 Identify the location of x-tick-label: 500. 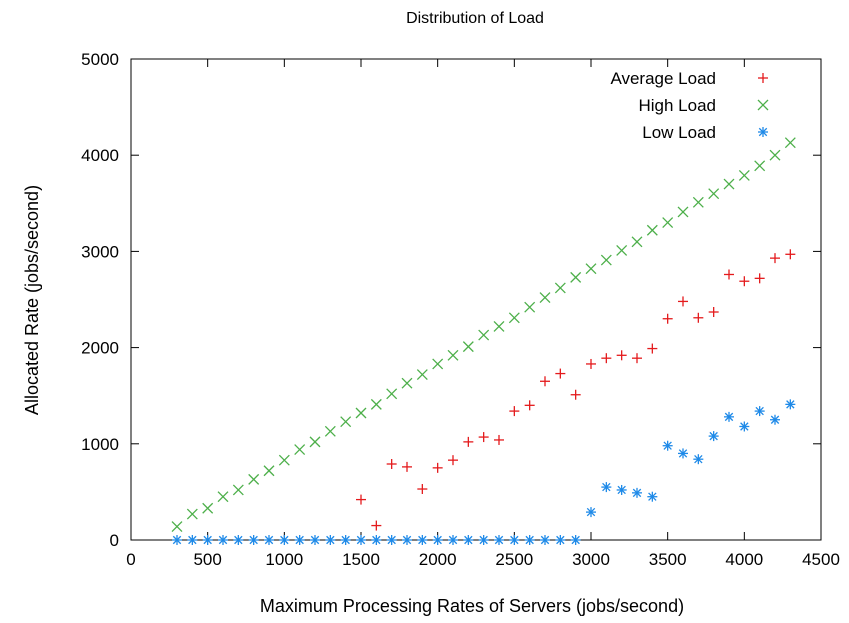
(207, 559).